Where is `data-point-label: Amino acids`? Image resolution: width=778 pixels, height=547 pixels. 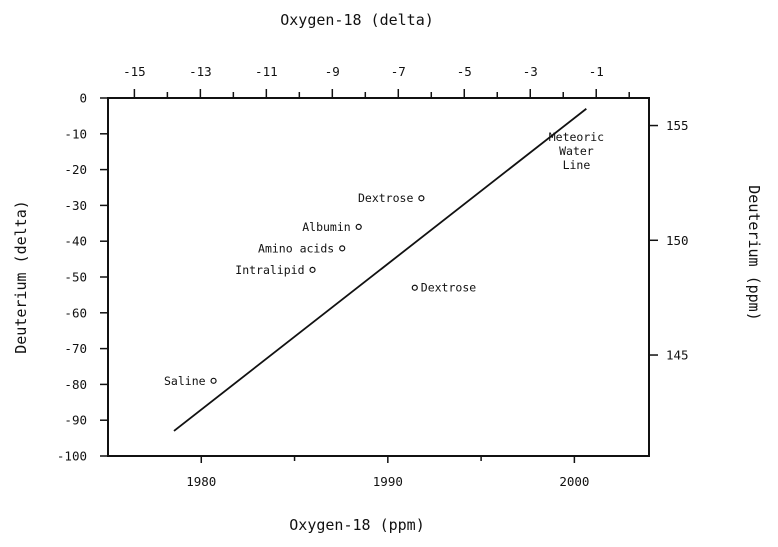 data-point-label: Amino acids is located at coordinates (296, 248).